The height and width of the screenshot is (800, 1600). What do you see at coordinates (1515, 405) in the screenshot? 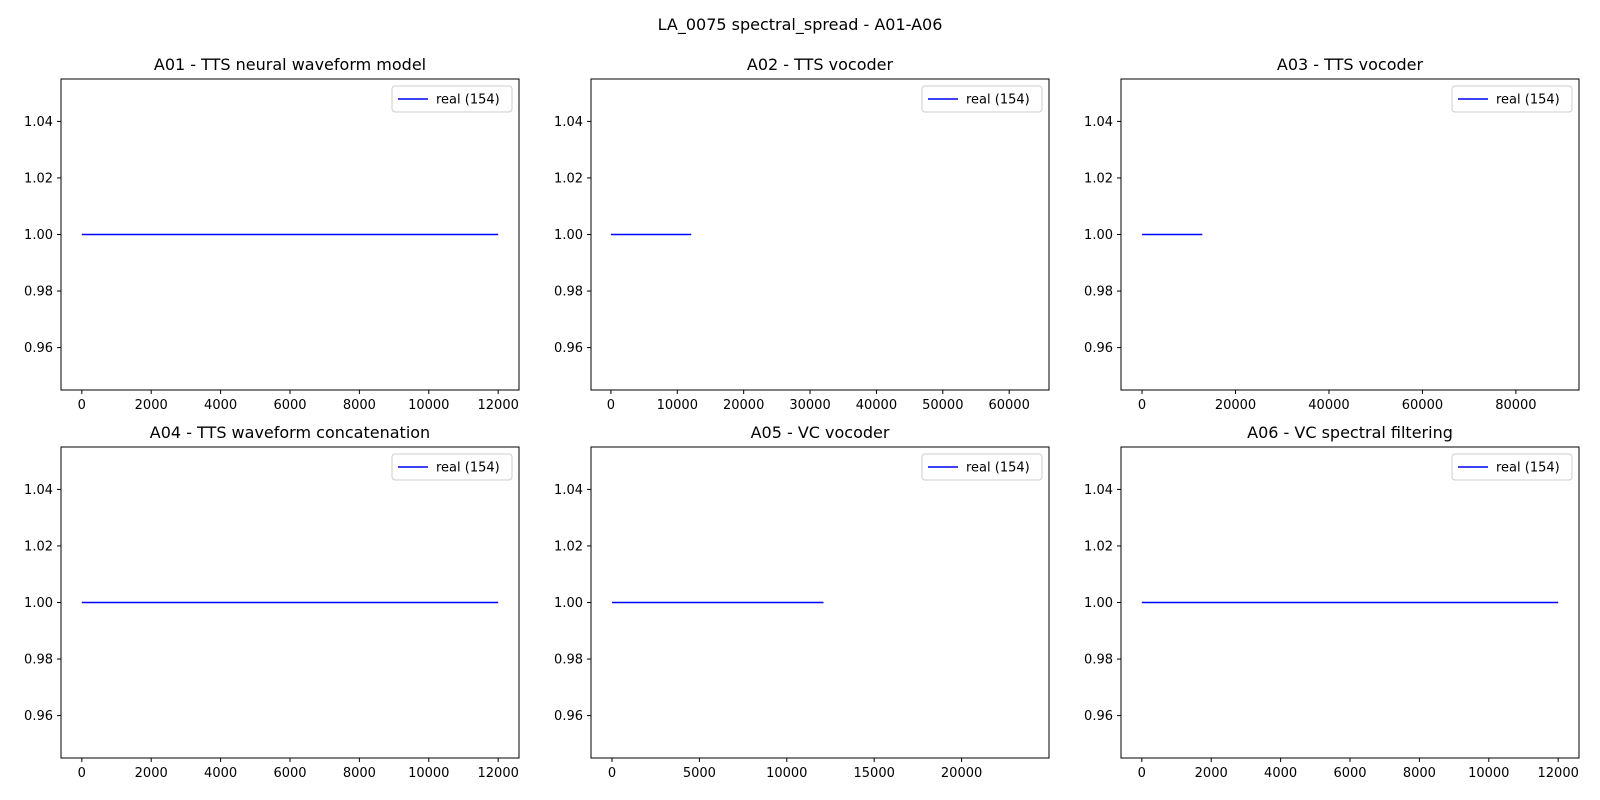
I see `x-tick-label: 80000` at bounding box center [1515, 405].